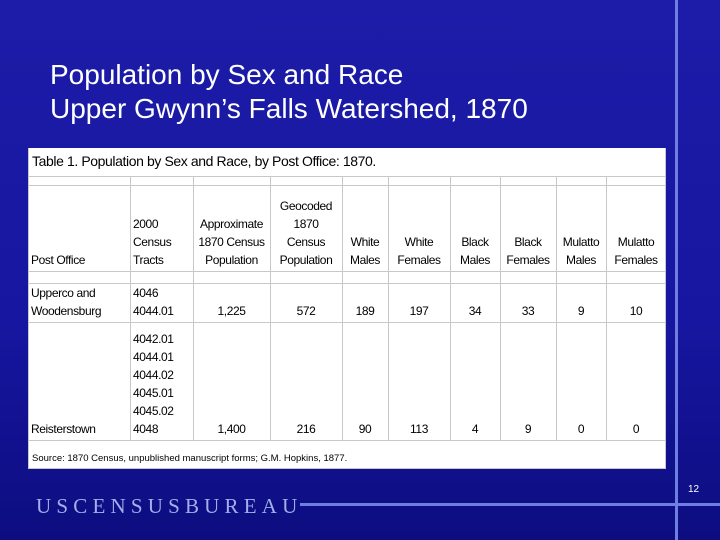  Describe the element at coordinates (419, 381) in the screenshot. I see `table-cell: 113` at that location.